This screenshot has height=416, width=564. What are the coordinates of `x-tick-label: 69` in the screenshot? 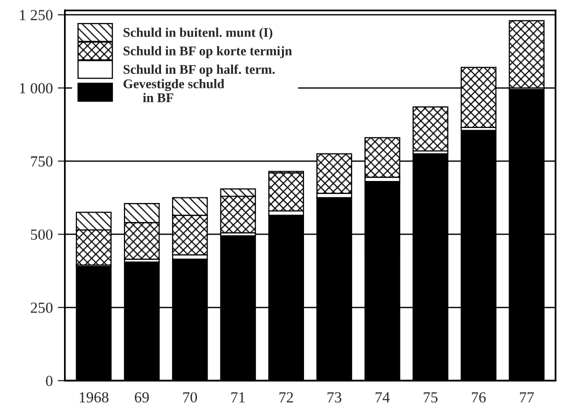 It's located at (141, 397).